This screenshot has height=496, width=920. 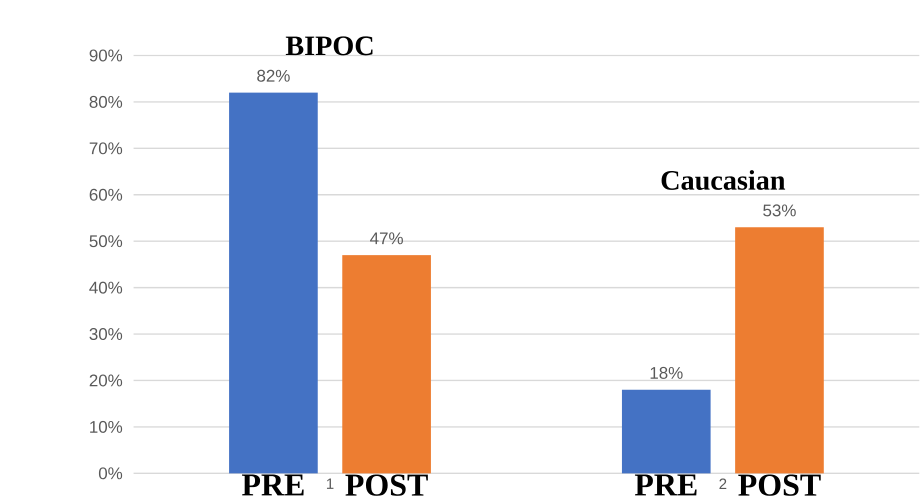 I want to click on y-tick-label: 90%, so click(x=106, y=56).